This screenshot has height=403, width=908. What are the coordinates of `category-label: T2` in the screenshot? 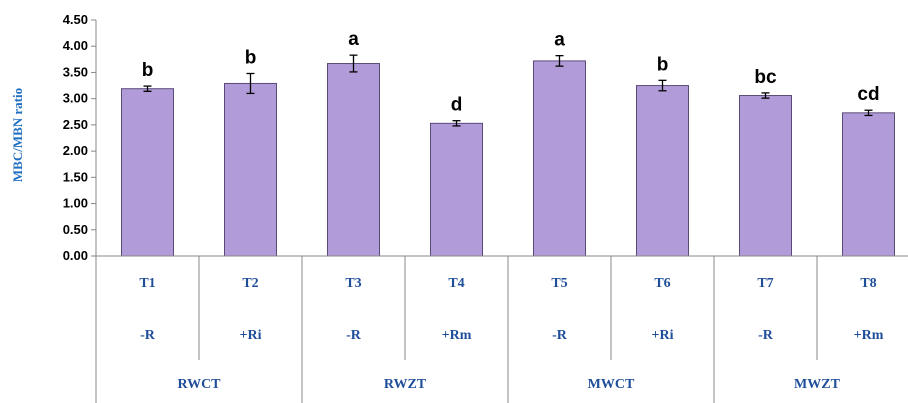 It's located at (250, 283).